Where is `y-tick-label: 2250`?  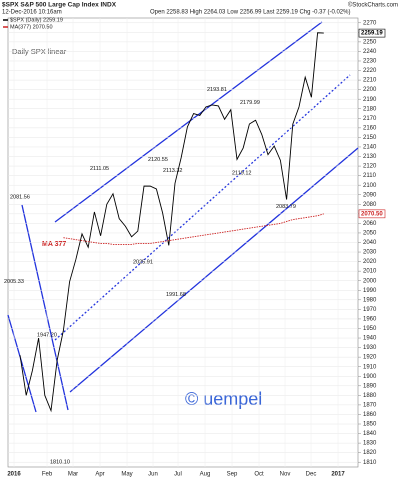
y-tick-label: 2250 is located at coordinates (370, 42).